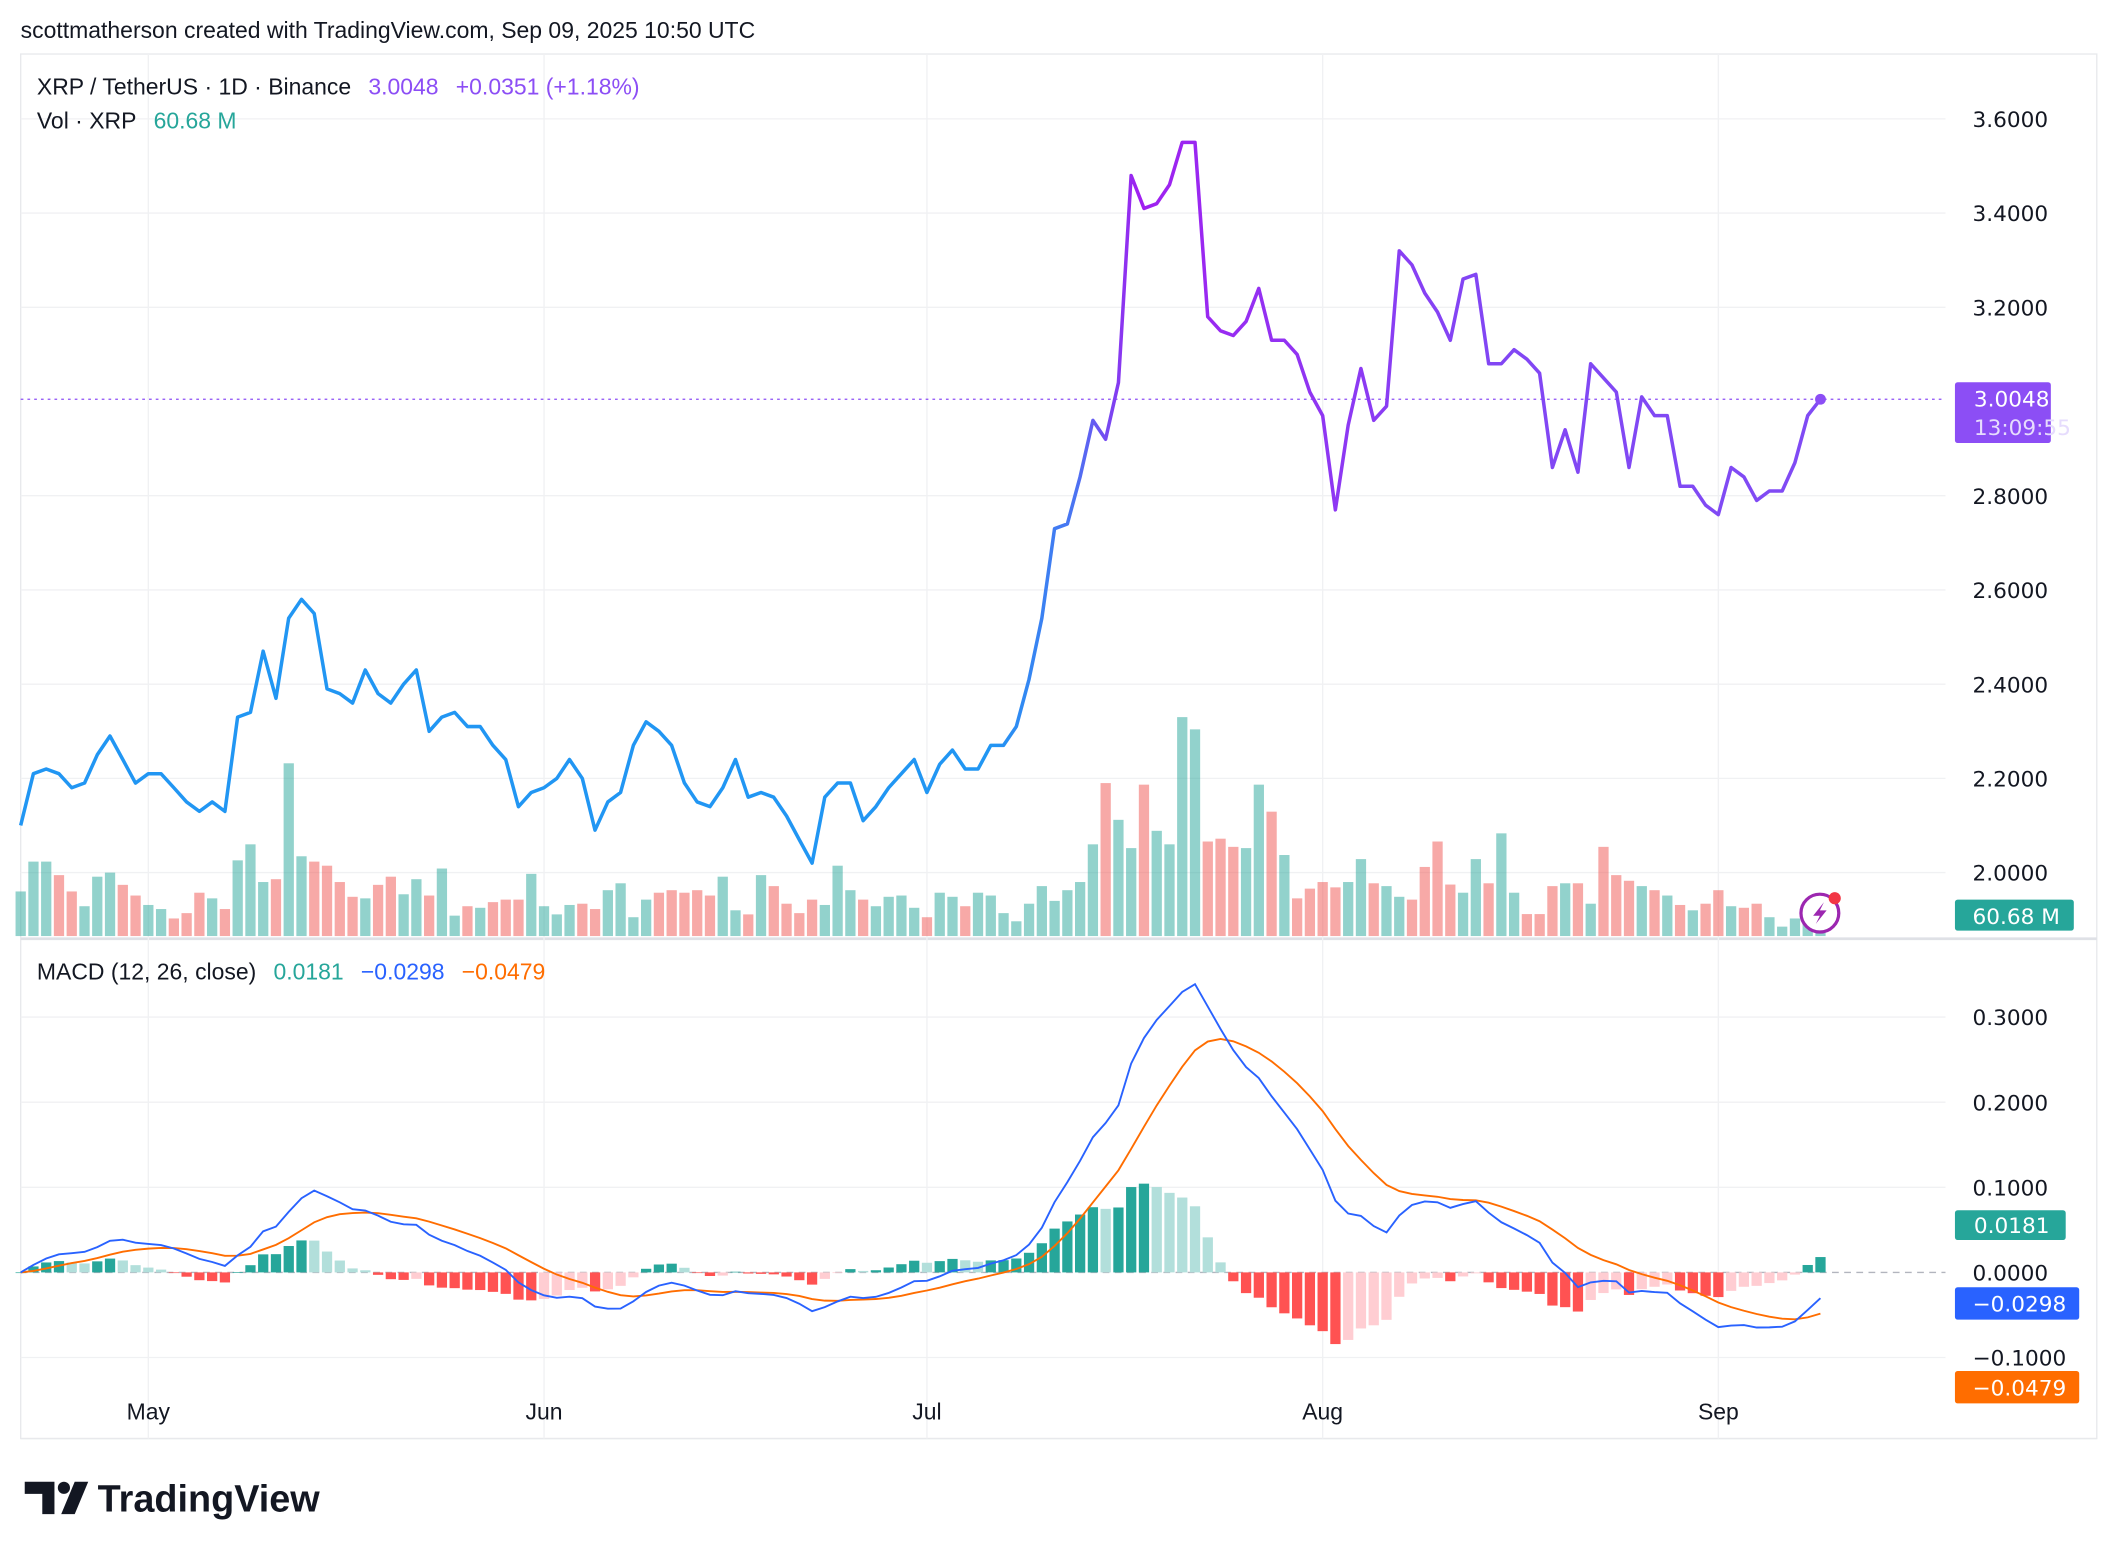 The height and width of the screenshot is (1552, 2108). I want to click on macd-tick-label: 0.2000, so click(2011, 1103).